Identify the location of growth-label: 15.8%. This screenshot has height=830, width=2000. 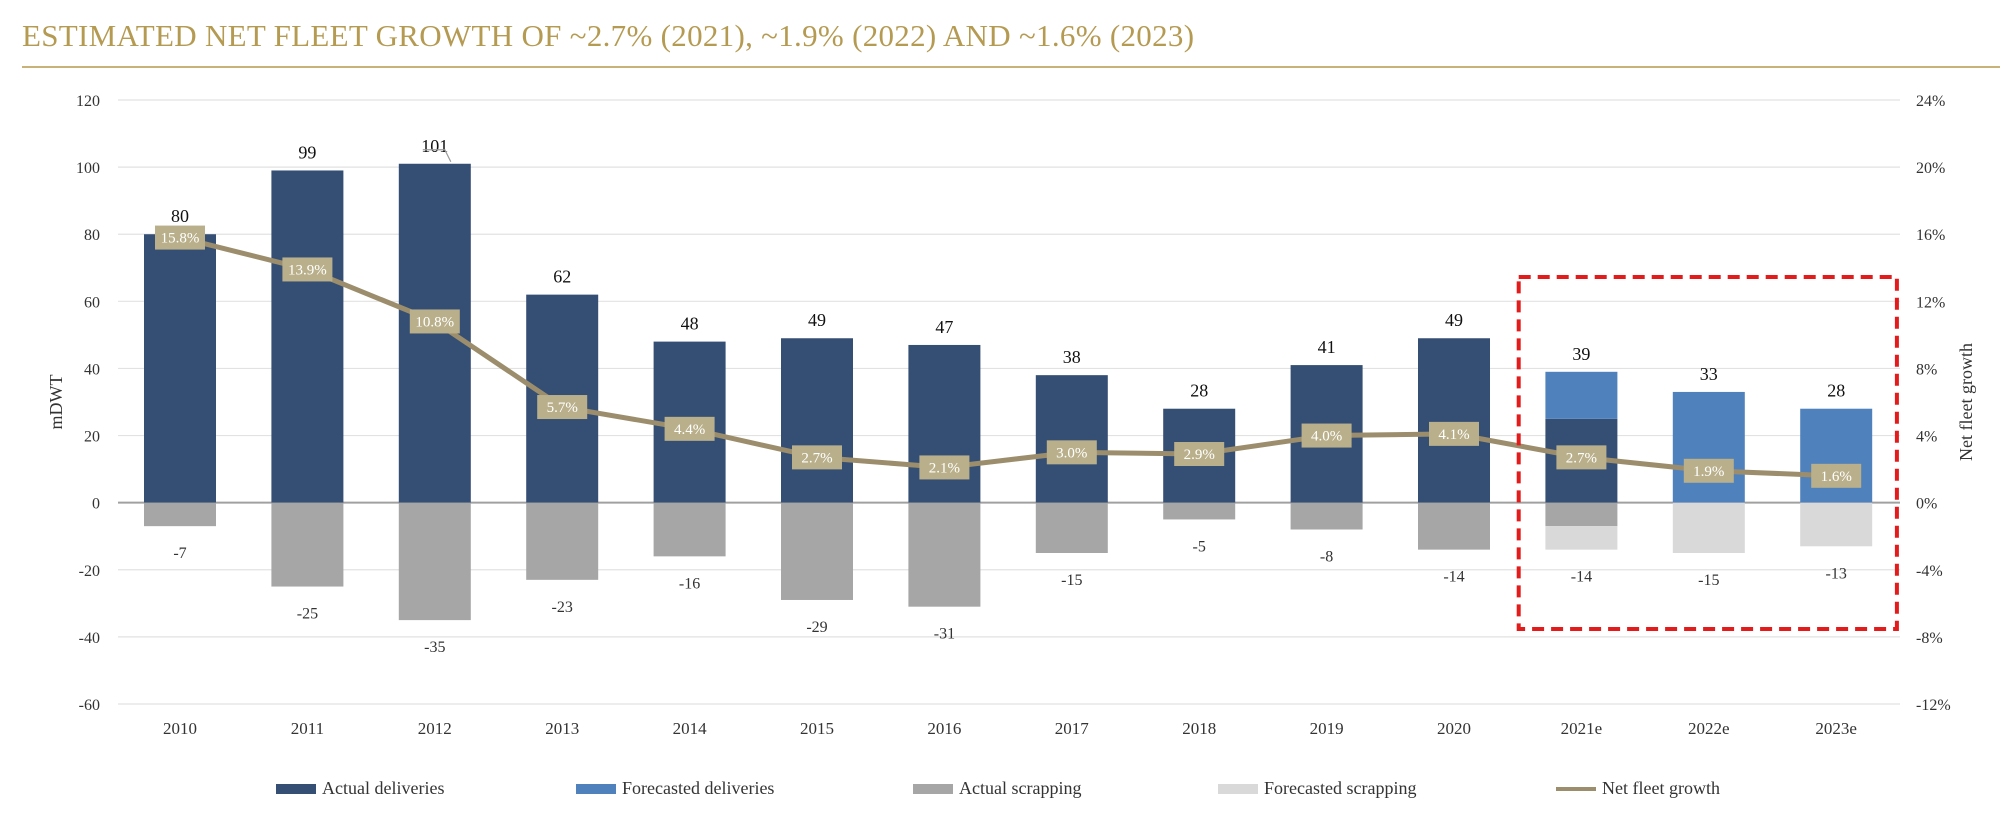
(180, 239).